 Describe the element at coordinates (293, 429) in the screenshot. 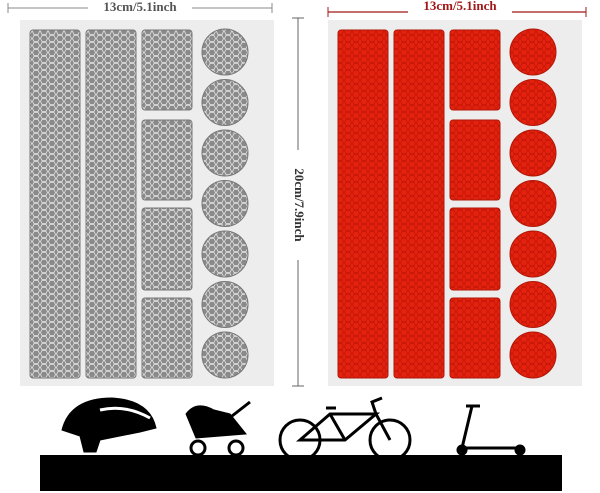

I see `usage-icons` at that location.